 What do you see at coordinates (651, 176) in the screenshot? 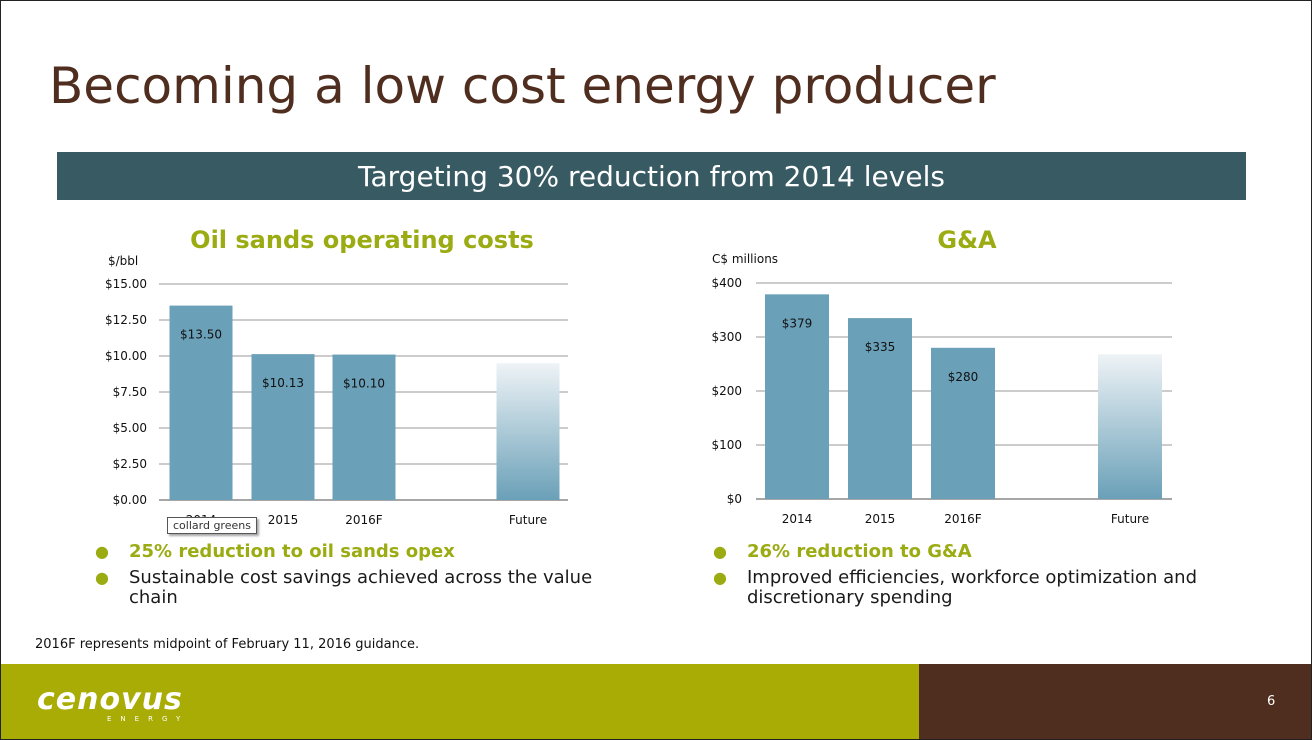
I see `banner: Targeting 30% reduction from 2014 levels` at bounding box center [651, 176].